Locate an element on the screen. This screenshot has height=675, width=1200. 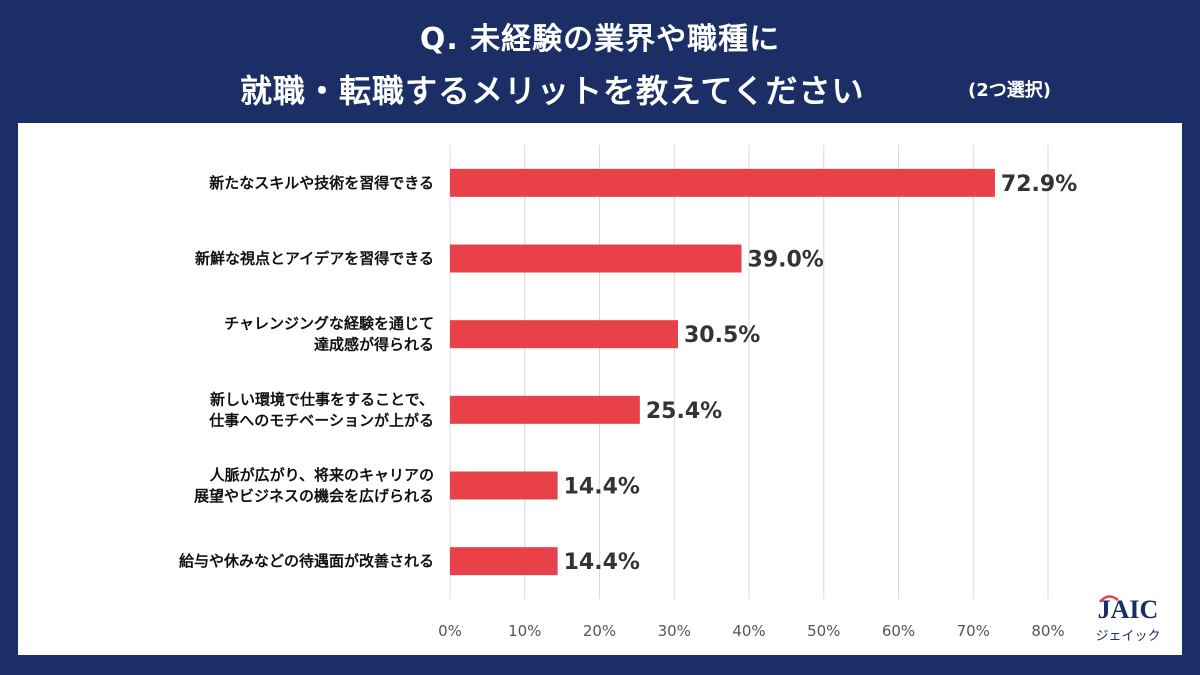
x-tick-label: 10% is located at coordinates (524, 631).